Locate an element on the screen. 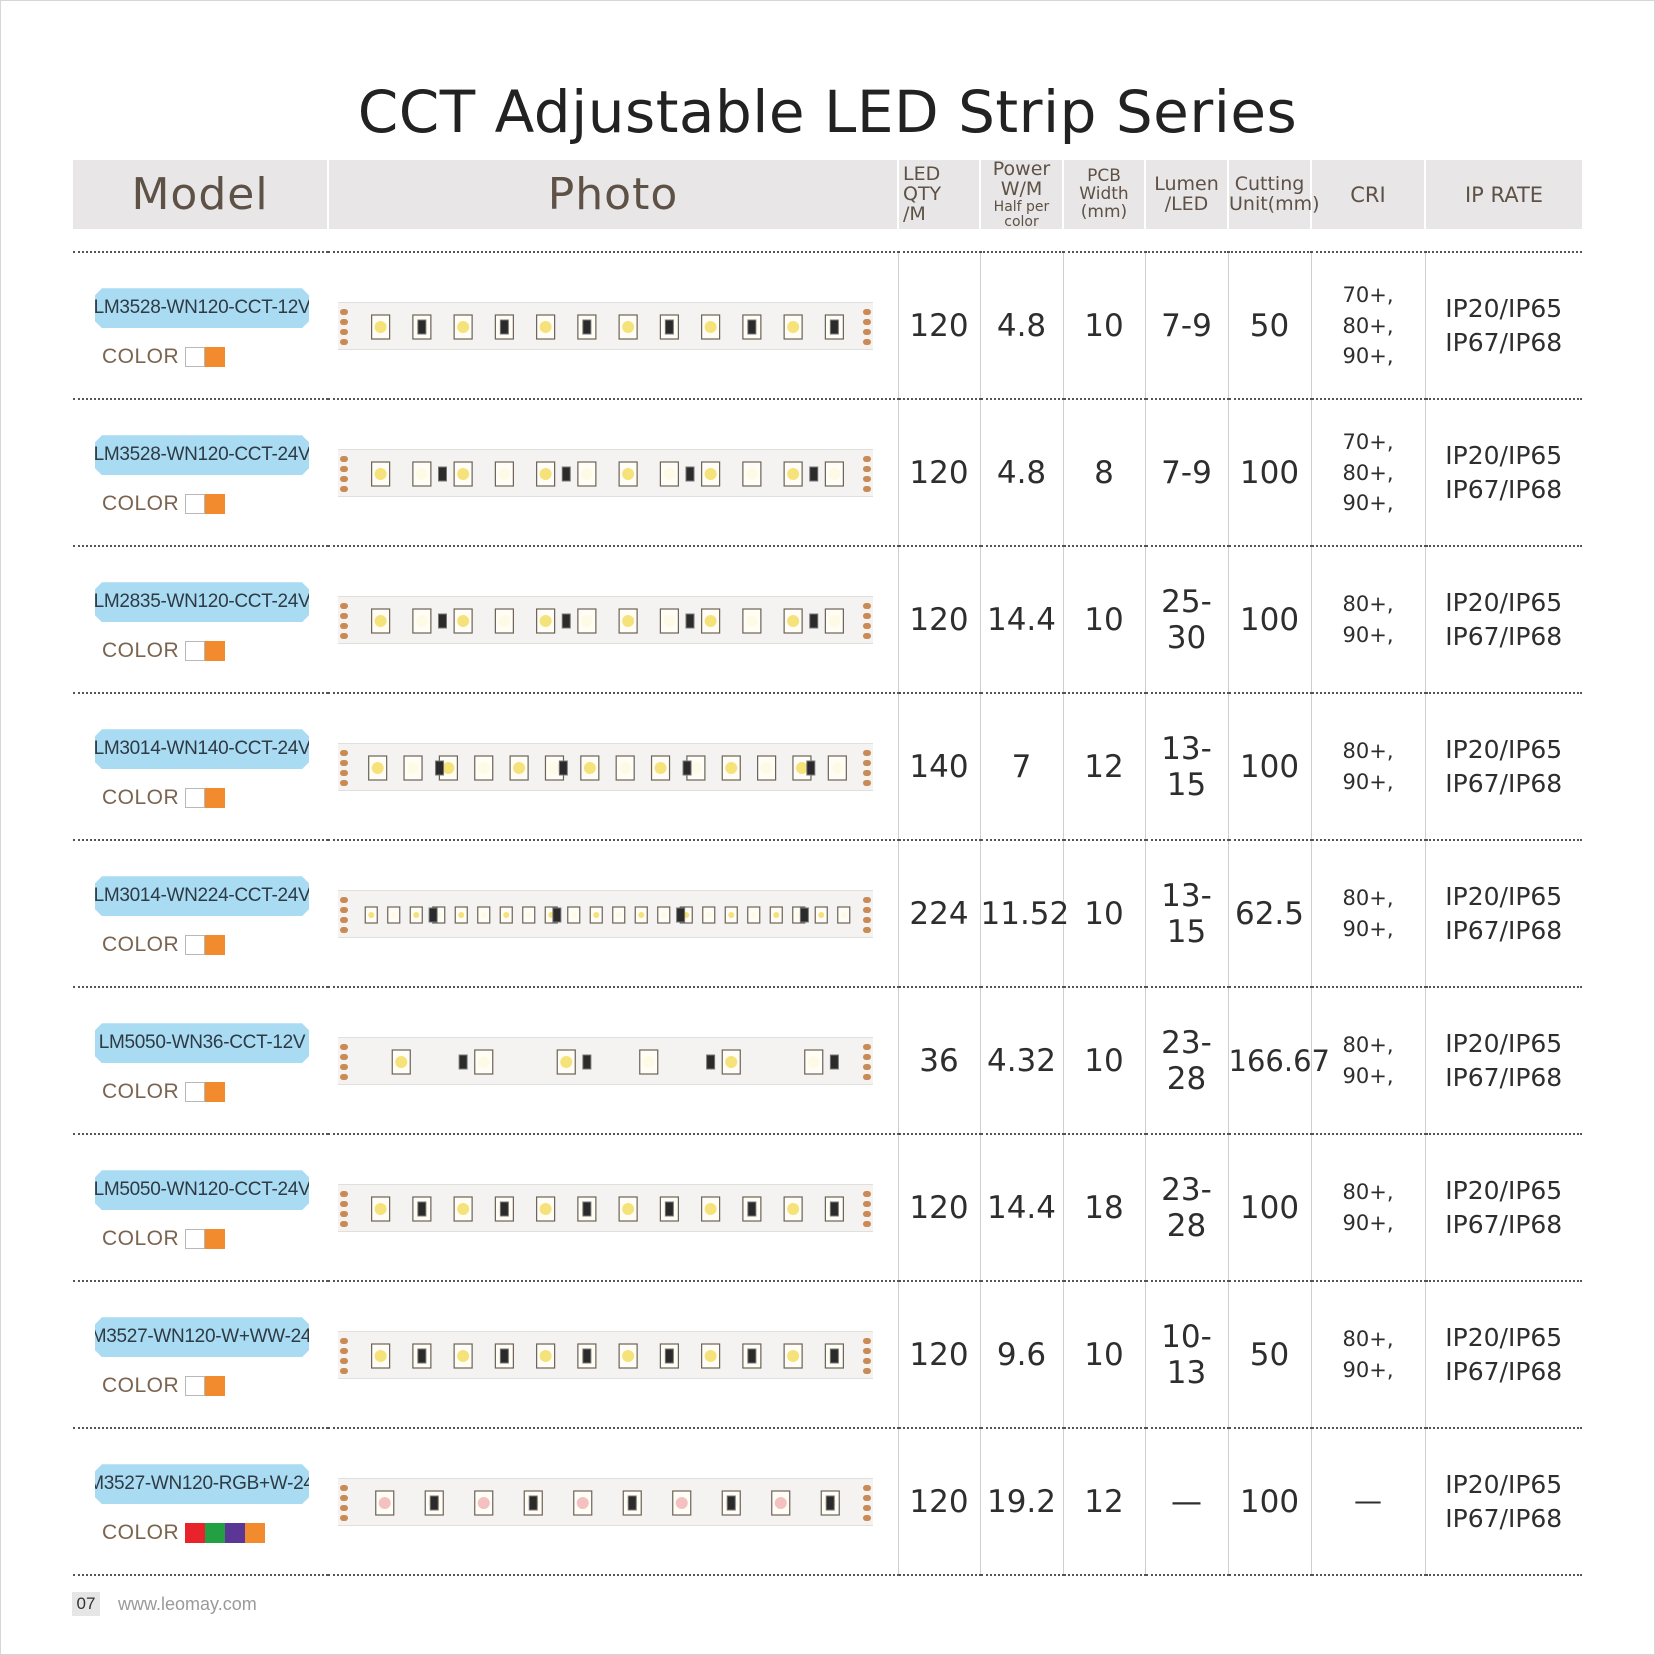  cri-line: — is located at coordinates (1368, 1501).